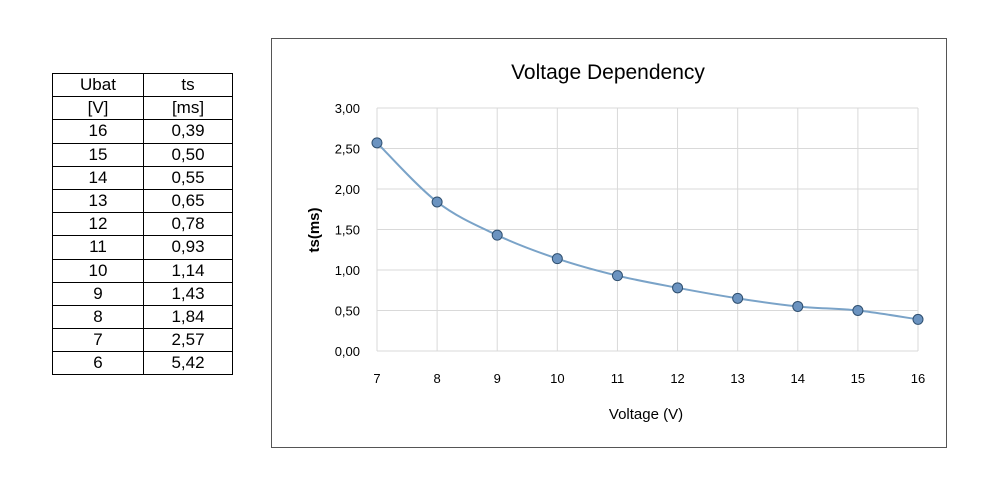 This screenshot has height=485, width=1000. What do you see at coordinates (98, 85) in the screenshot?
I see `ubat-cell: Ubat` at bounding box center [98, 85].